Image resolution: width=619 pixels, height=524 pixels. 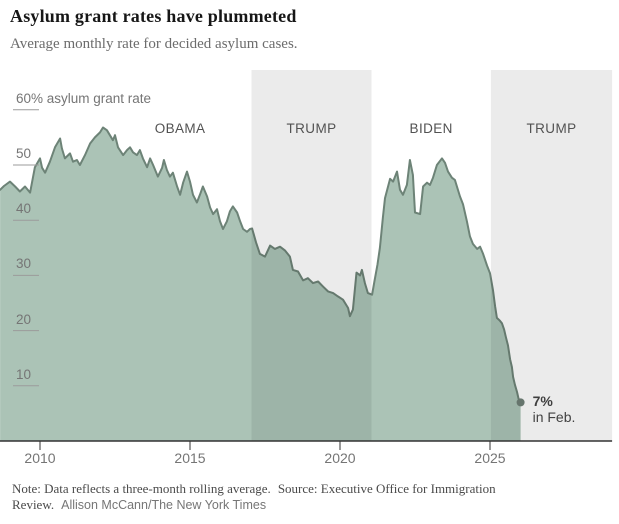 What do you see at coordinates (551, 128) in the screenshot?
I see `era-label-trump-3: TRUMP` at bounding box center [551, 128].